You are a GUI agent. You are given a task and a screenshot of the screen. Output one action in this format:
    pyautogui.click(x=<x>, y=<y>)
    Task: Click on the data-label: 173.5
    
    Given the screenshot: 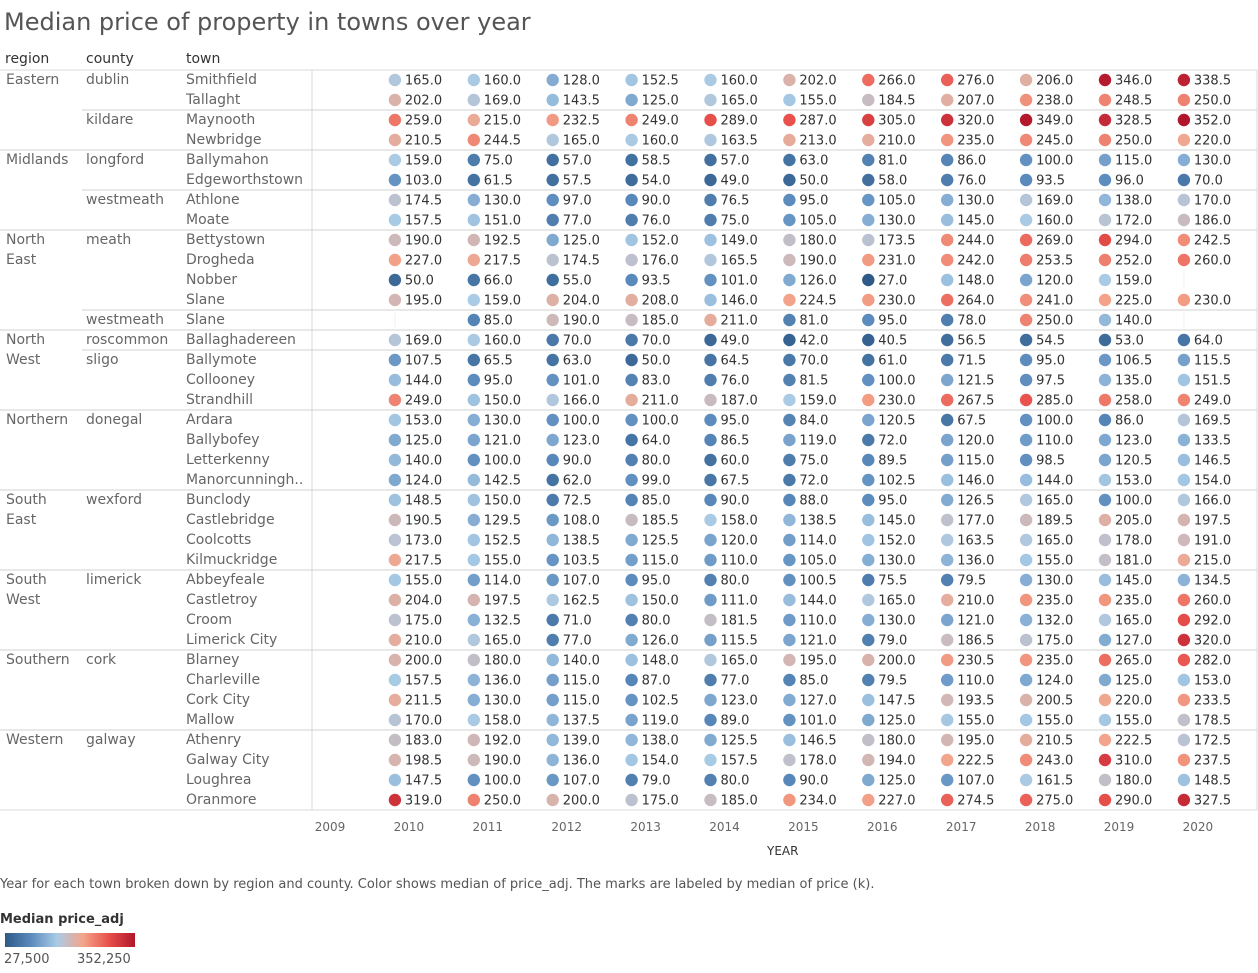 What is the action you would take?
    pyautogui.click(x=896, y=241)
    